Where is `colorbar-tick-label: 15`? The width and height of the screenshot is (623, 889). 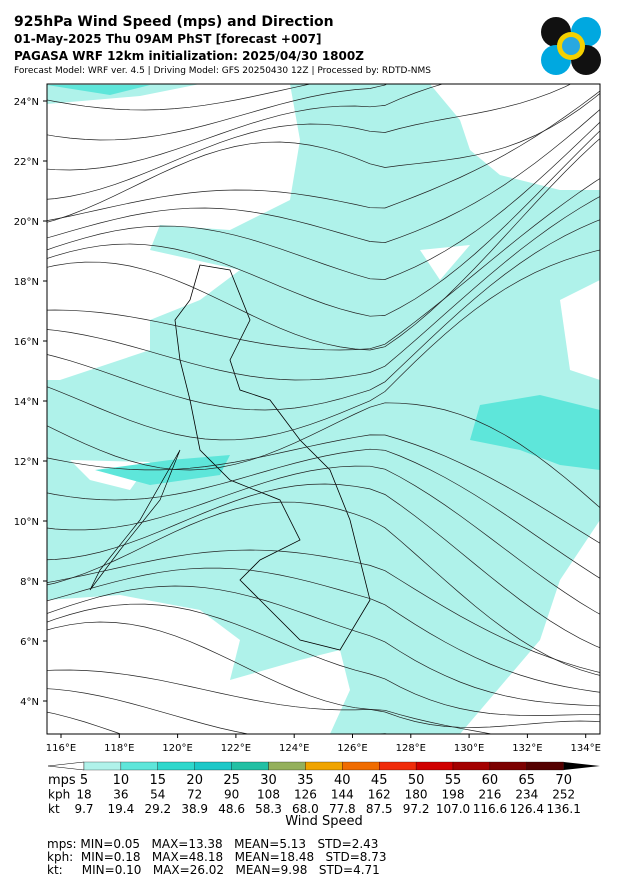
colorbar-tick-label: 15 is located at coordinates (158, 780).